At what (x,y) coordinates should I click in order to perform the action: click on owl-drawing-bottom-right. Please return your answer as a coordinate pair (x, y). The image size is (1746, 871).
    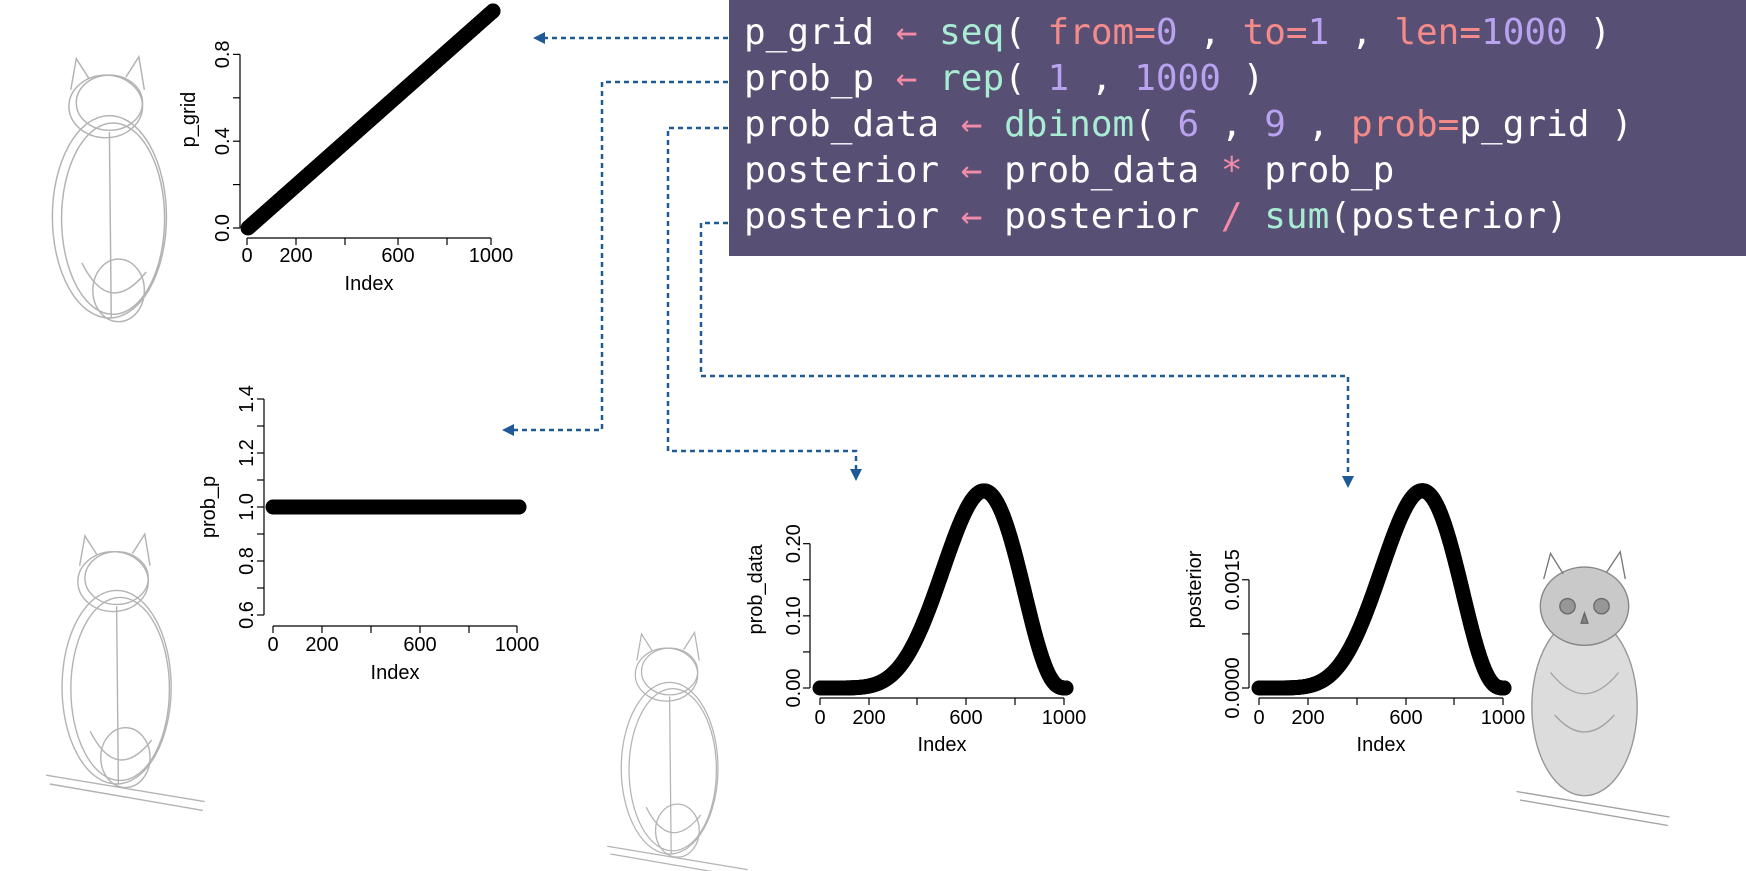
    Looking at the image, I should click on (1593, 688).